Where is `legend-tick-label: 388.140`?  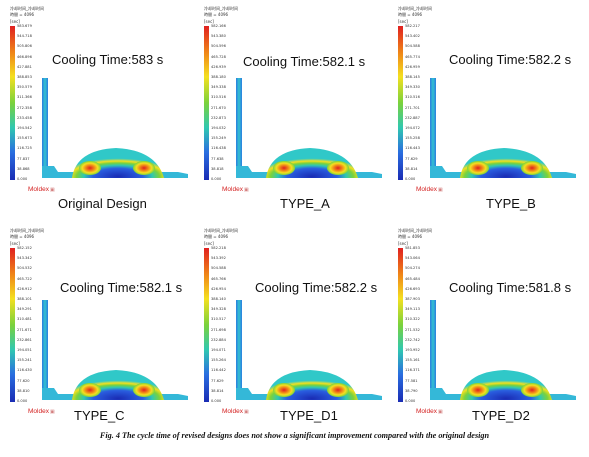 legend-tick-label: 388.140 is located at coordinates (218, 299).